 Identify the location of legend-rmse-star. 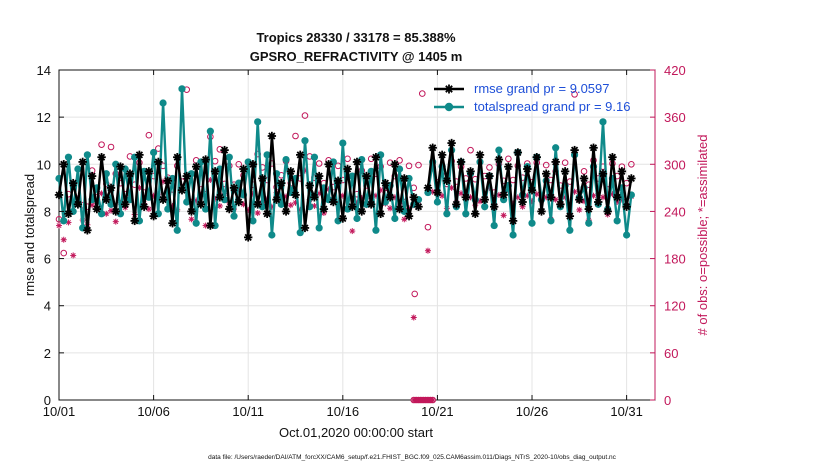
(449, 89).